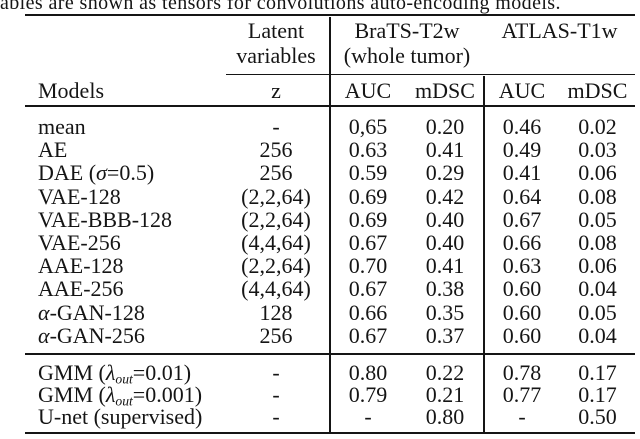 Image resolution: width=640 pixels, height=439 pixels. Describe the element at coordinates (445, 196) in the screenshot. I see `mdsc-brats: 0.42` at that location.